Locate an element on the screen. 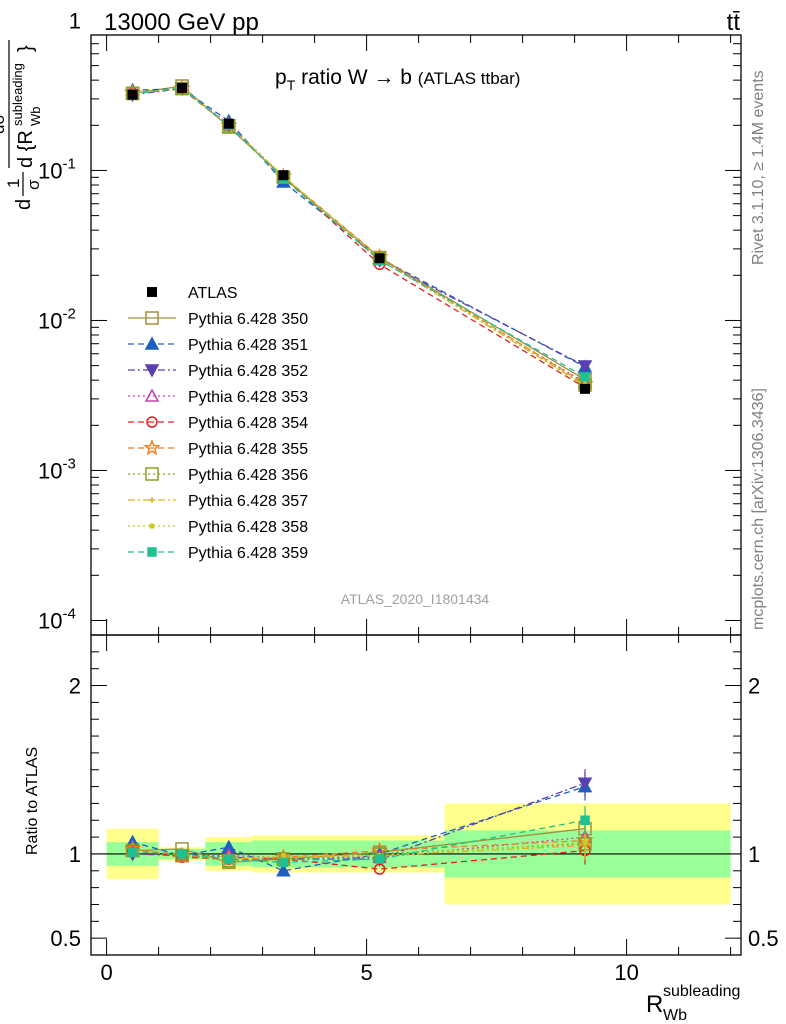 This screenshot has height=1024, width=786. legend-marker-5-circle is located at coordinates (152, 422).